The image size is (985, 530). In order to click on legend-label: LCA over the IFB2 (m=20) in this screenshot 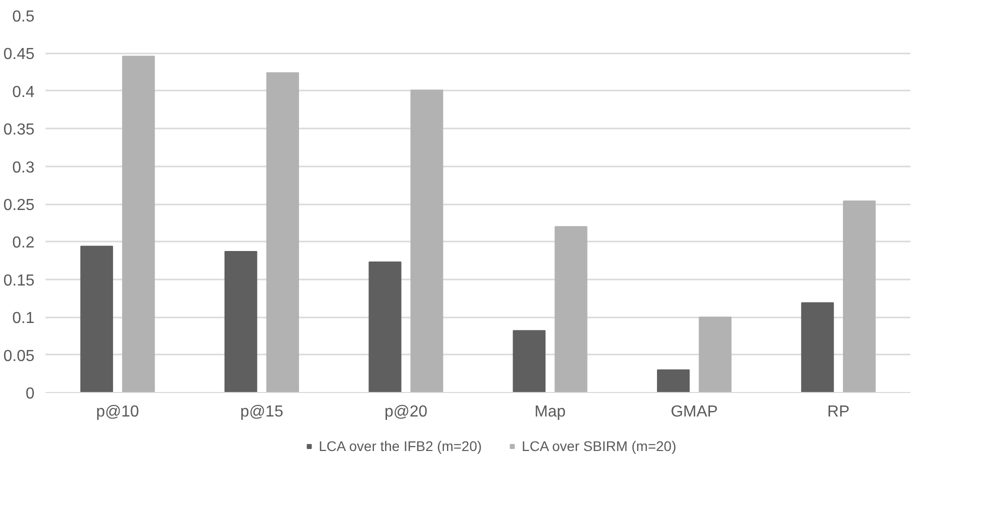, I will do `click(400, 446)`.